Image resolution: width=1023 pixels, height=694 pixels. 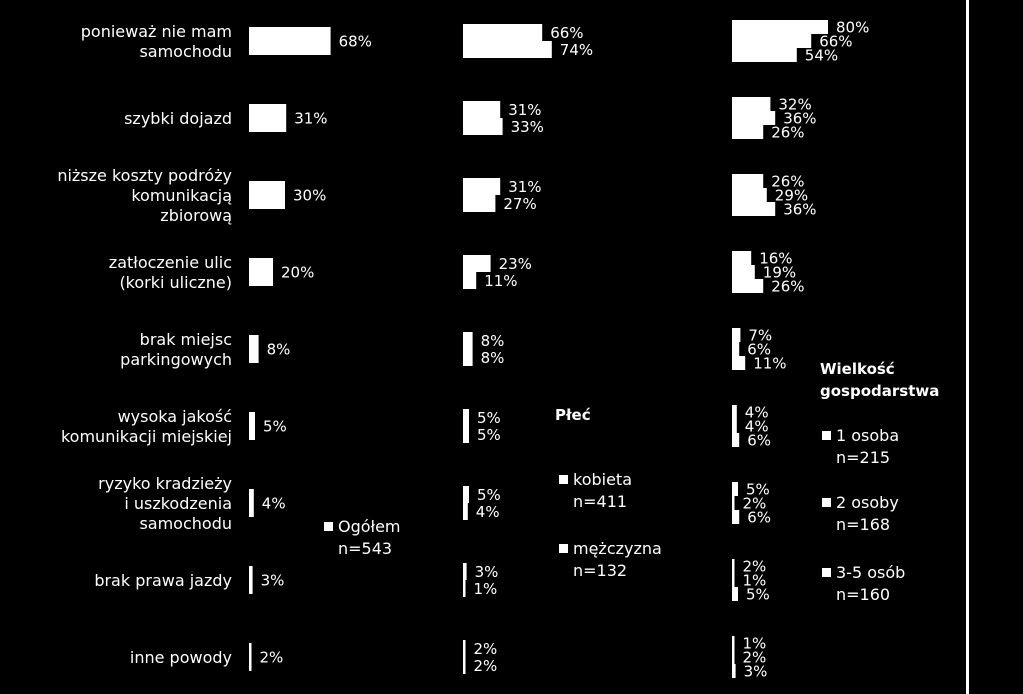 I want to click on category-label: komunikacji miejskiej, so click(x=146, y=436).